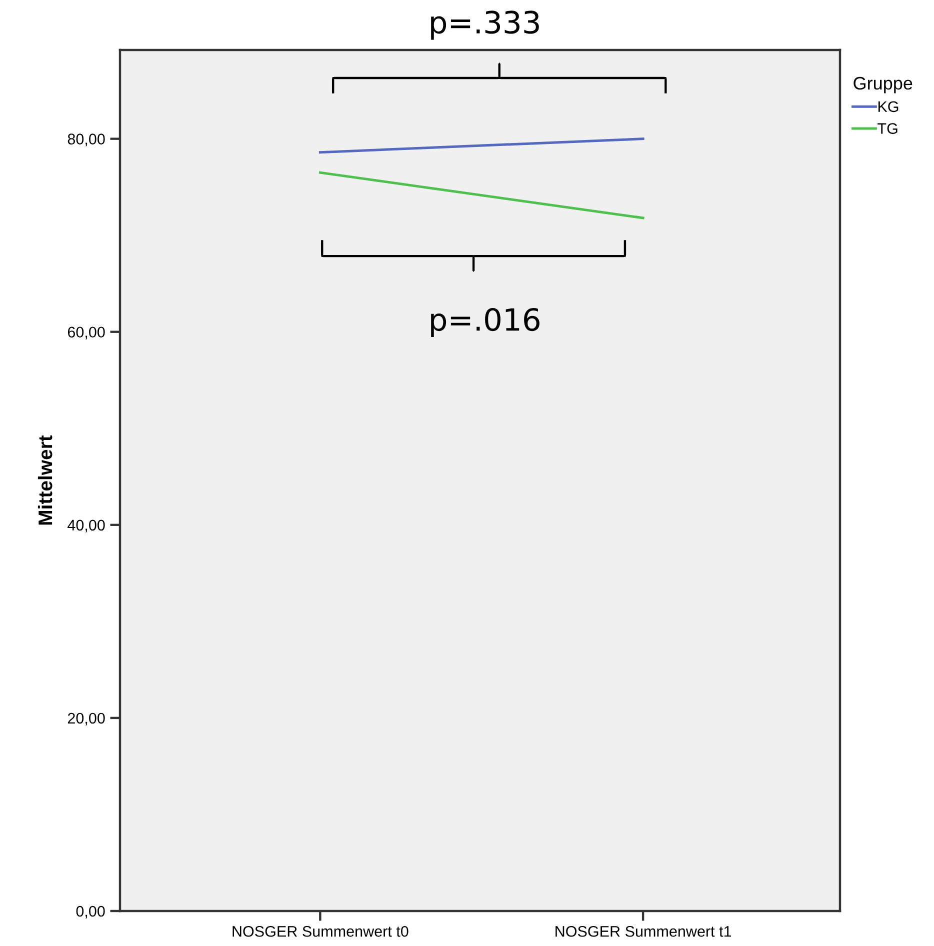  Describe the element at coordinates (644, 931) in the screenshot. I see `x-tick-label: NOSGER Summenwert t1` at that location.